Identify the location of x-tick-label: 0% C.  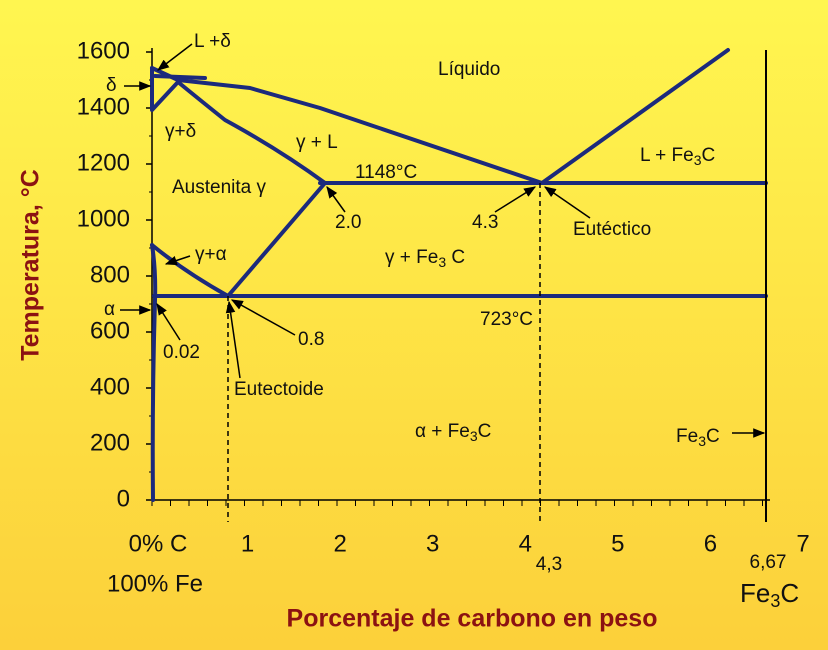
(158, 543).